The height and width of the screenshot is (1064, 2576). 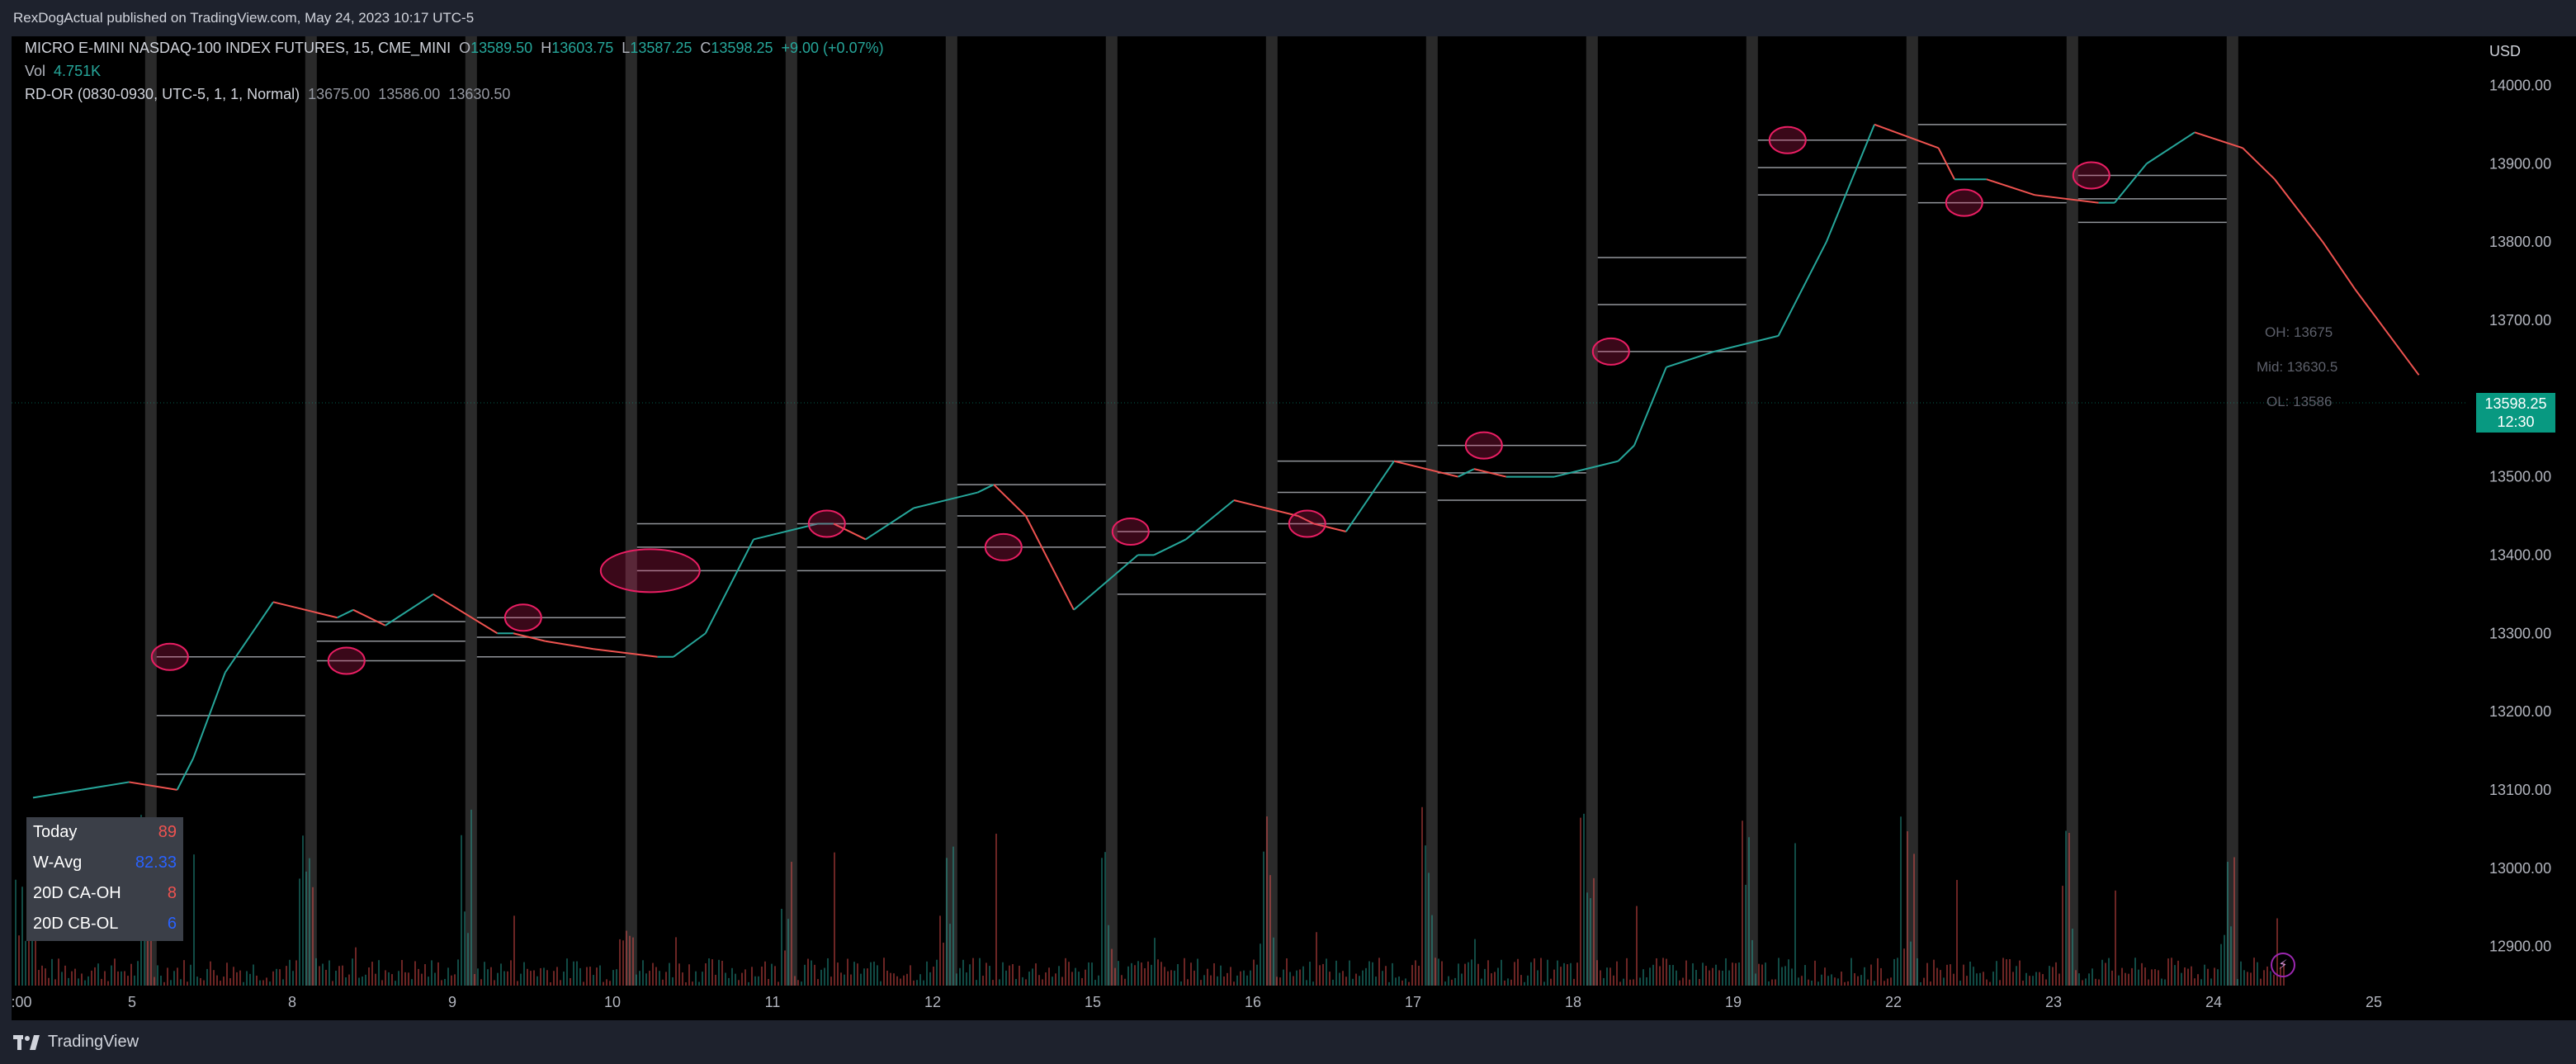 I want to click on stats-row-ca-oh: 20D CA-OH 8, so click(x=104, y=894).